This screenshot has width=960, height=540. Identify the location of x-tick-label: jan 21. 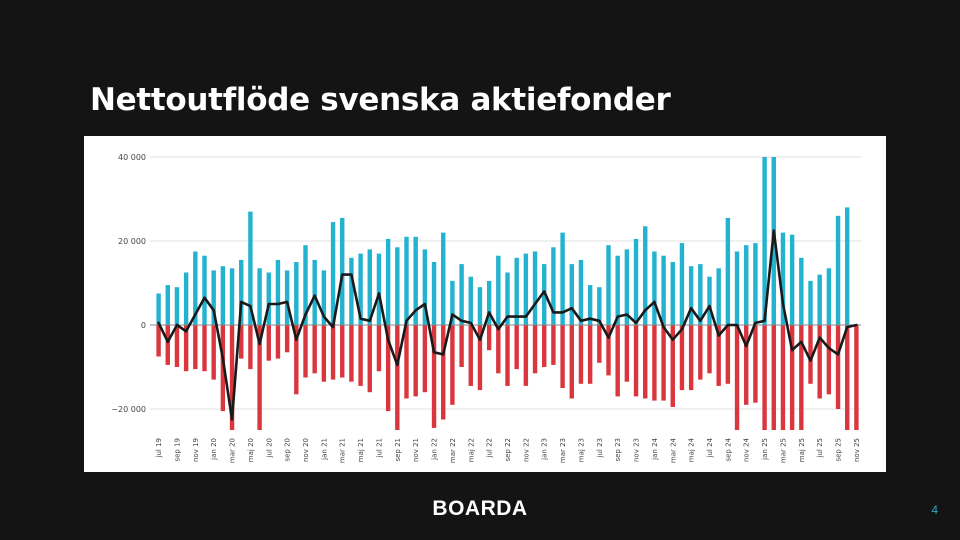
(324, 449).